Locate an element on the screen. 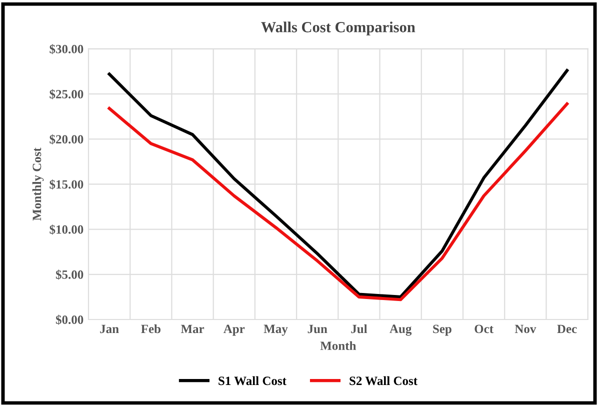 Image resolution: width=598 pixels, height=407 pixels. y-tick-label: $20.00 is located at coordinates (67, 139).